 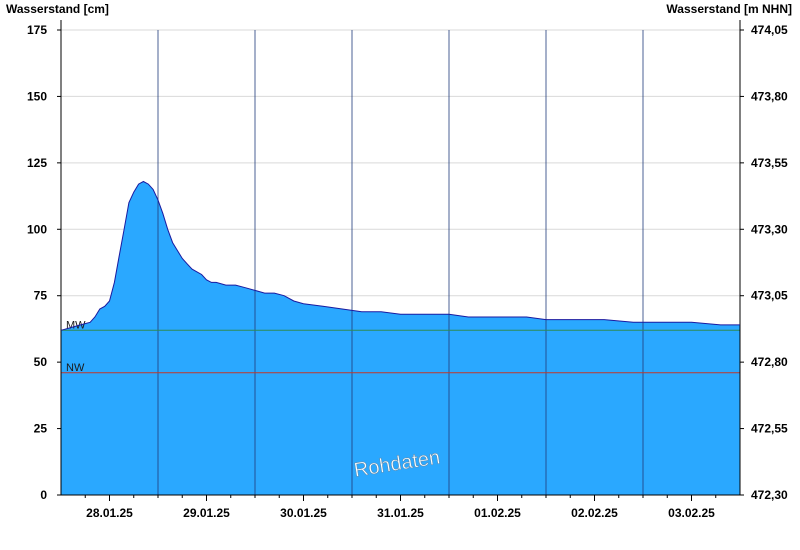 I want to click on y-tick-right-label-3: 473,05, so click(x=769, y=296).